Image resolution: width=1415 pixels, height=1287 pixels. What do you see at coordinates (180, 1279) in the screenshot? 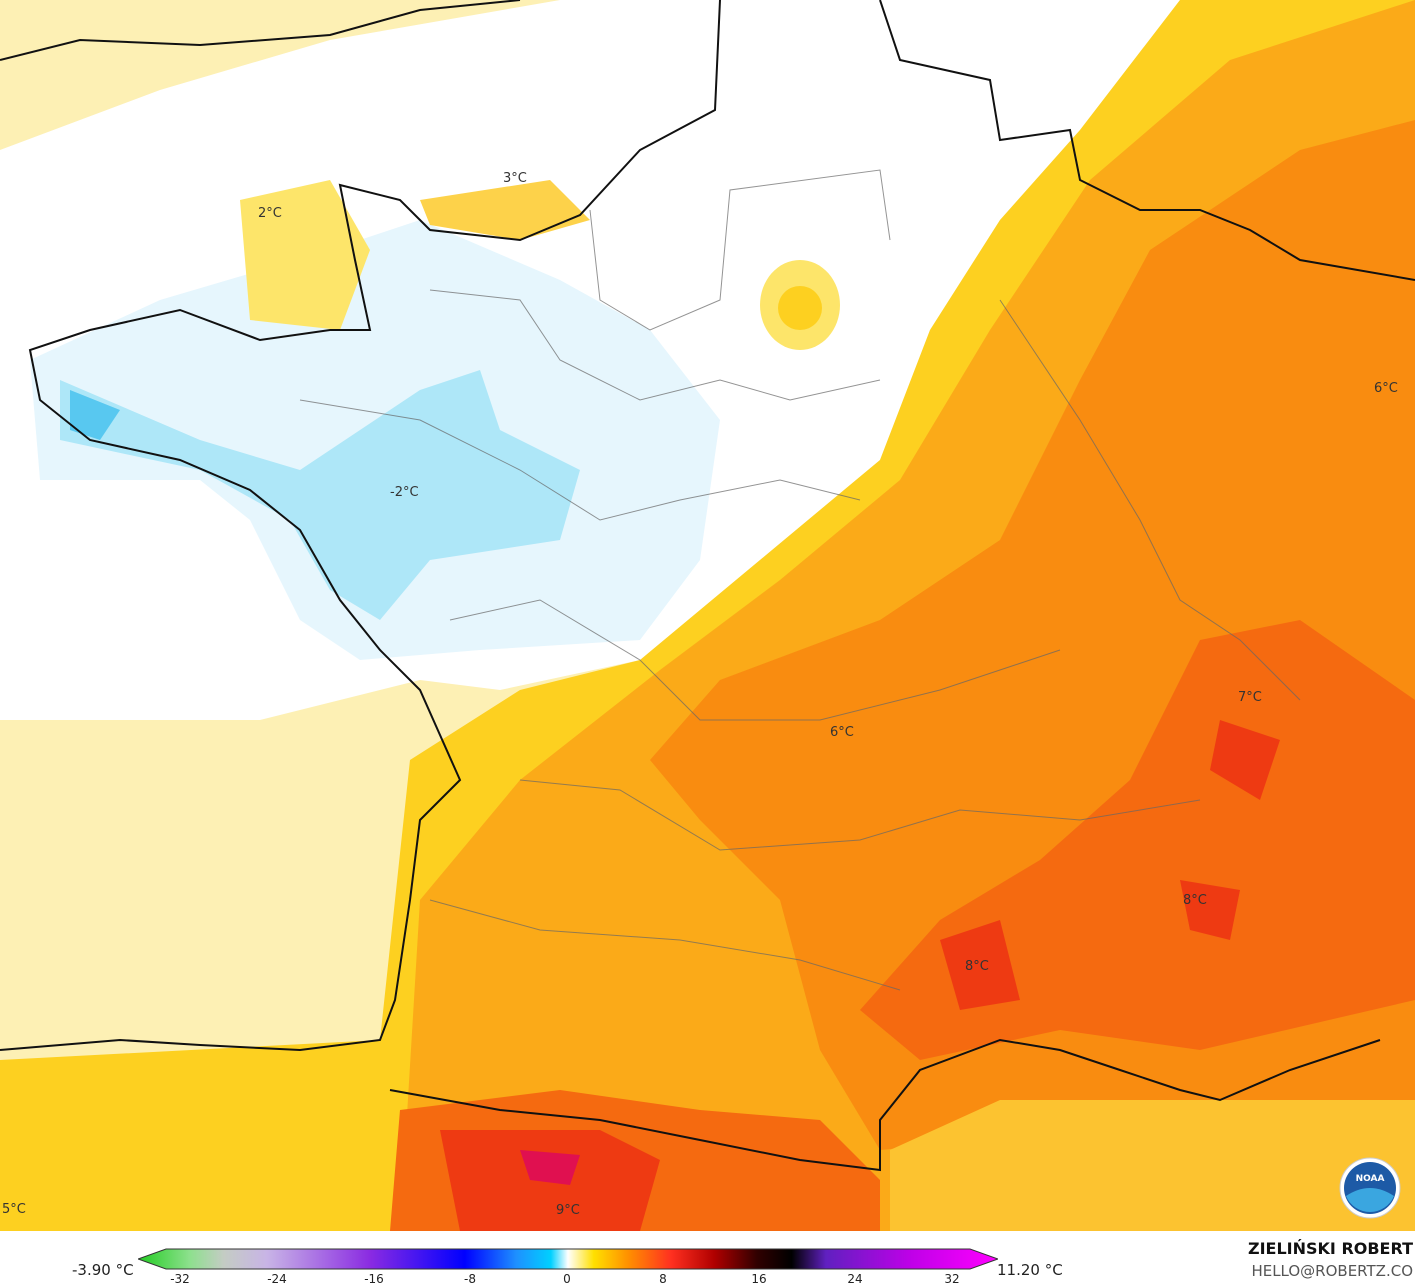
I see `colorbar-tick: -32` at bounding box center [180, 1279].